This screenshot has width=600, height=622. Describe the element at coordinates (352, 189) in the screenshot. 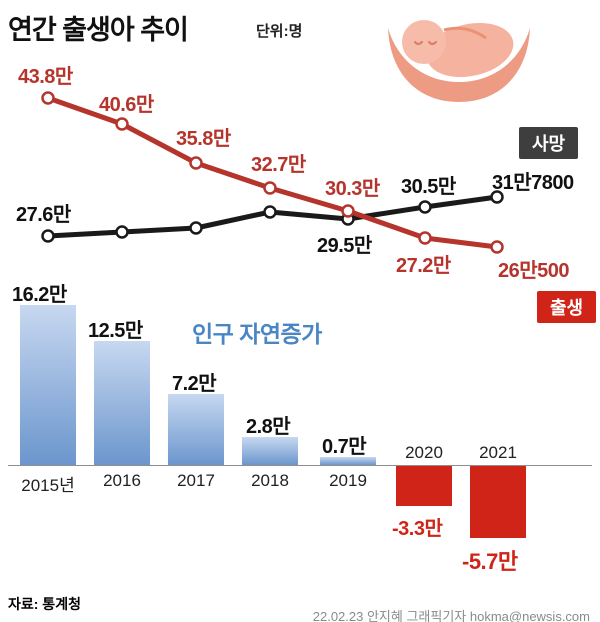

I see `birth-value-label: 30.3만` at that location.